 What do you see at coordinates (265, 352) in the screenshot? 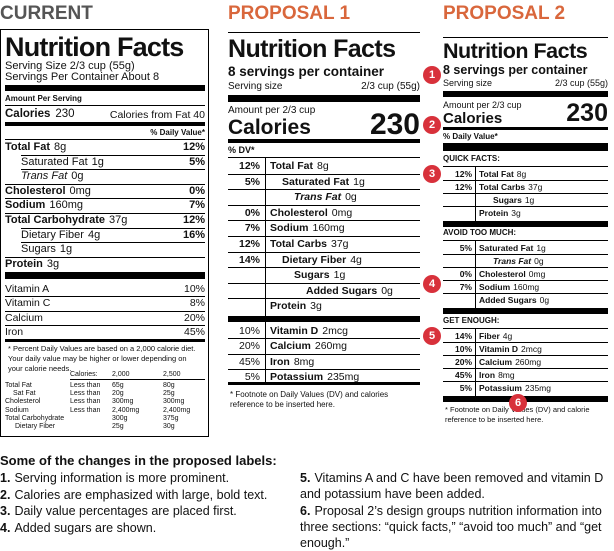
I see `divider` at bounding box center [265, 352].